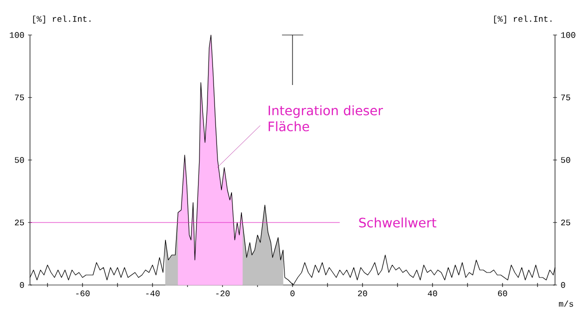 The height and width of the screenshot is (330, 588). I want to click on x-tick-label: 40, so click(433, 293).